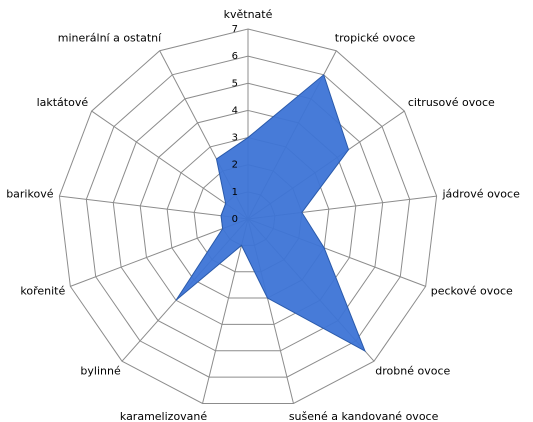 This screenshot has width=533, height=422. I want to click on category-label: bylinné, so click(100, 371).